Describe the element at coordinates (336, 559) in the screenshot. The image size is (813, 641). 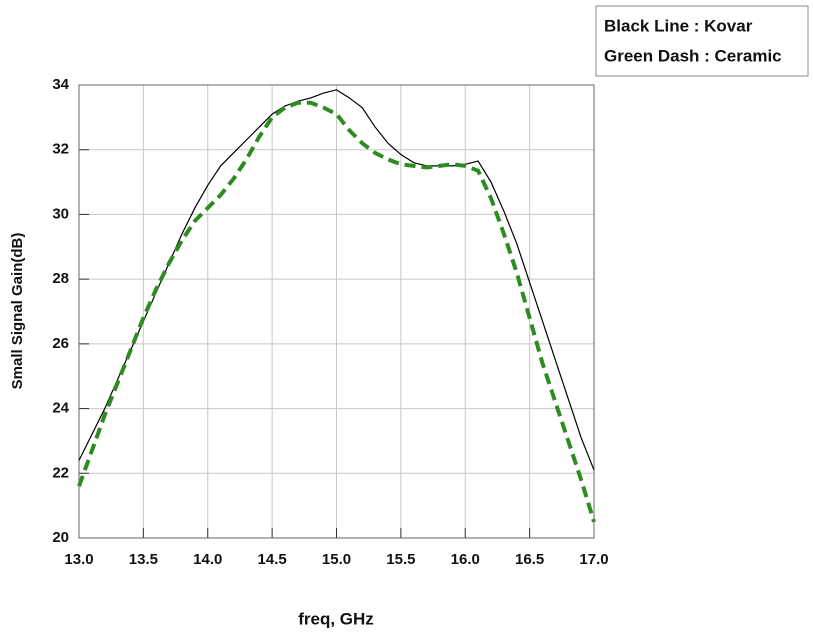
I see `x-tick-label: 15.0` at that location.